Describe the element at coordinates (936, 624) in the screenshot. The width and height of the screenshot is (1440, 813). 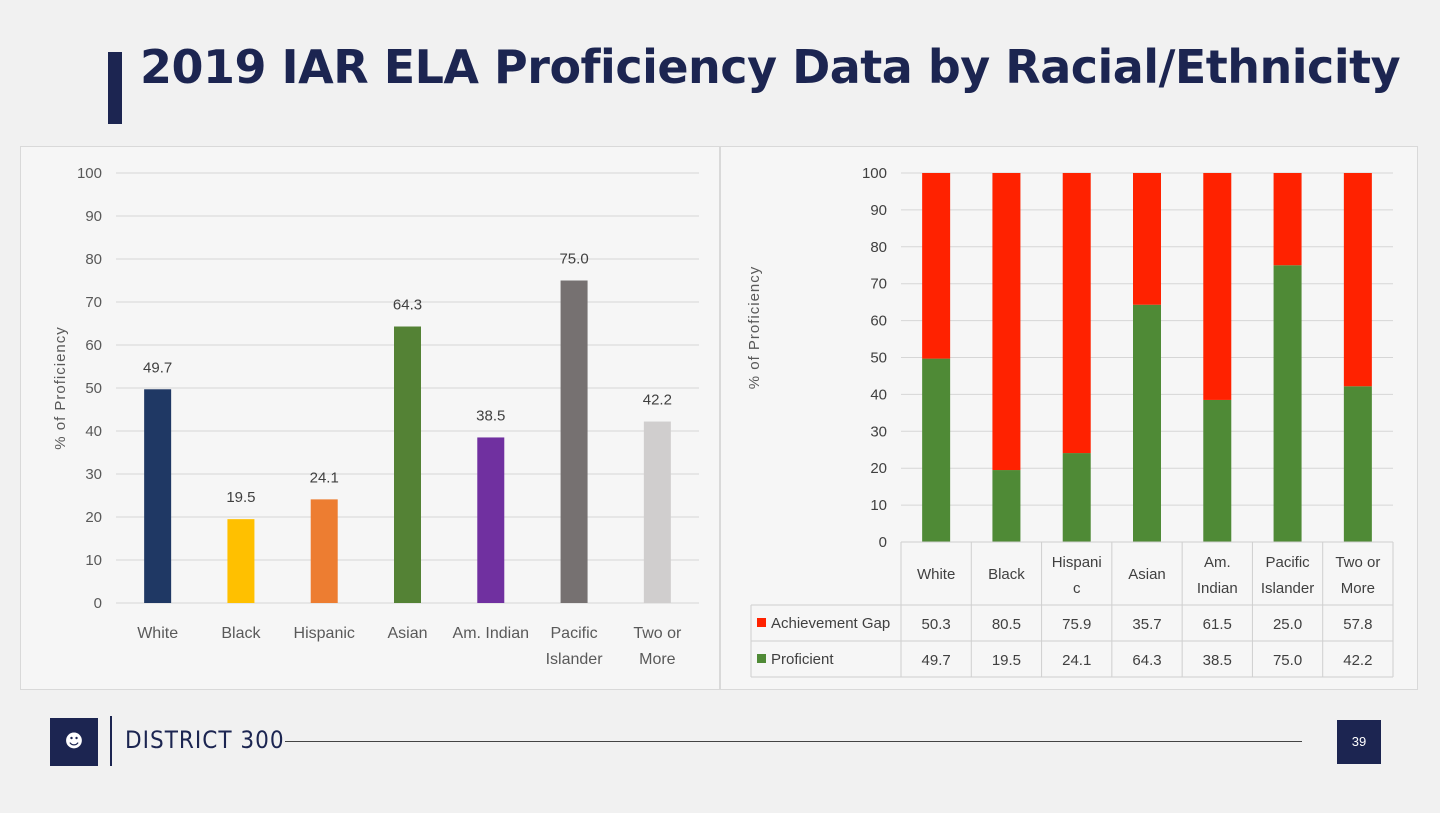
I see `table-cell-achievement-gap: 50.3` at that location.